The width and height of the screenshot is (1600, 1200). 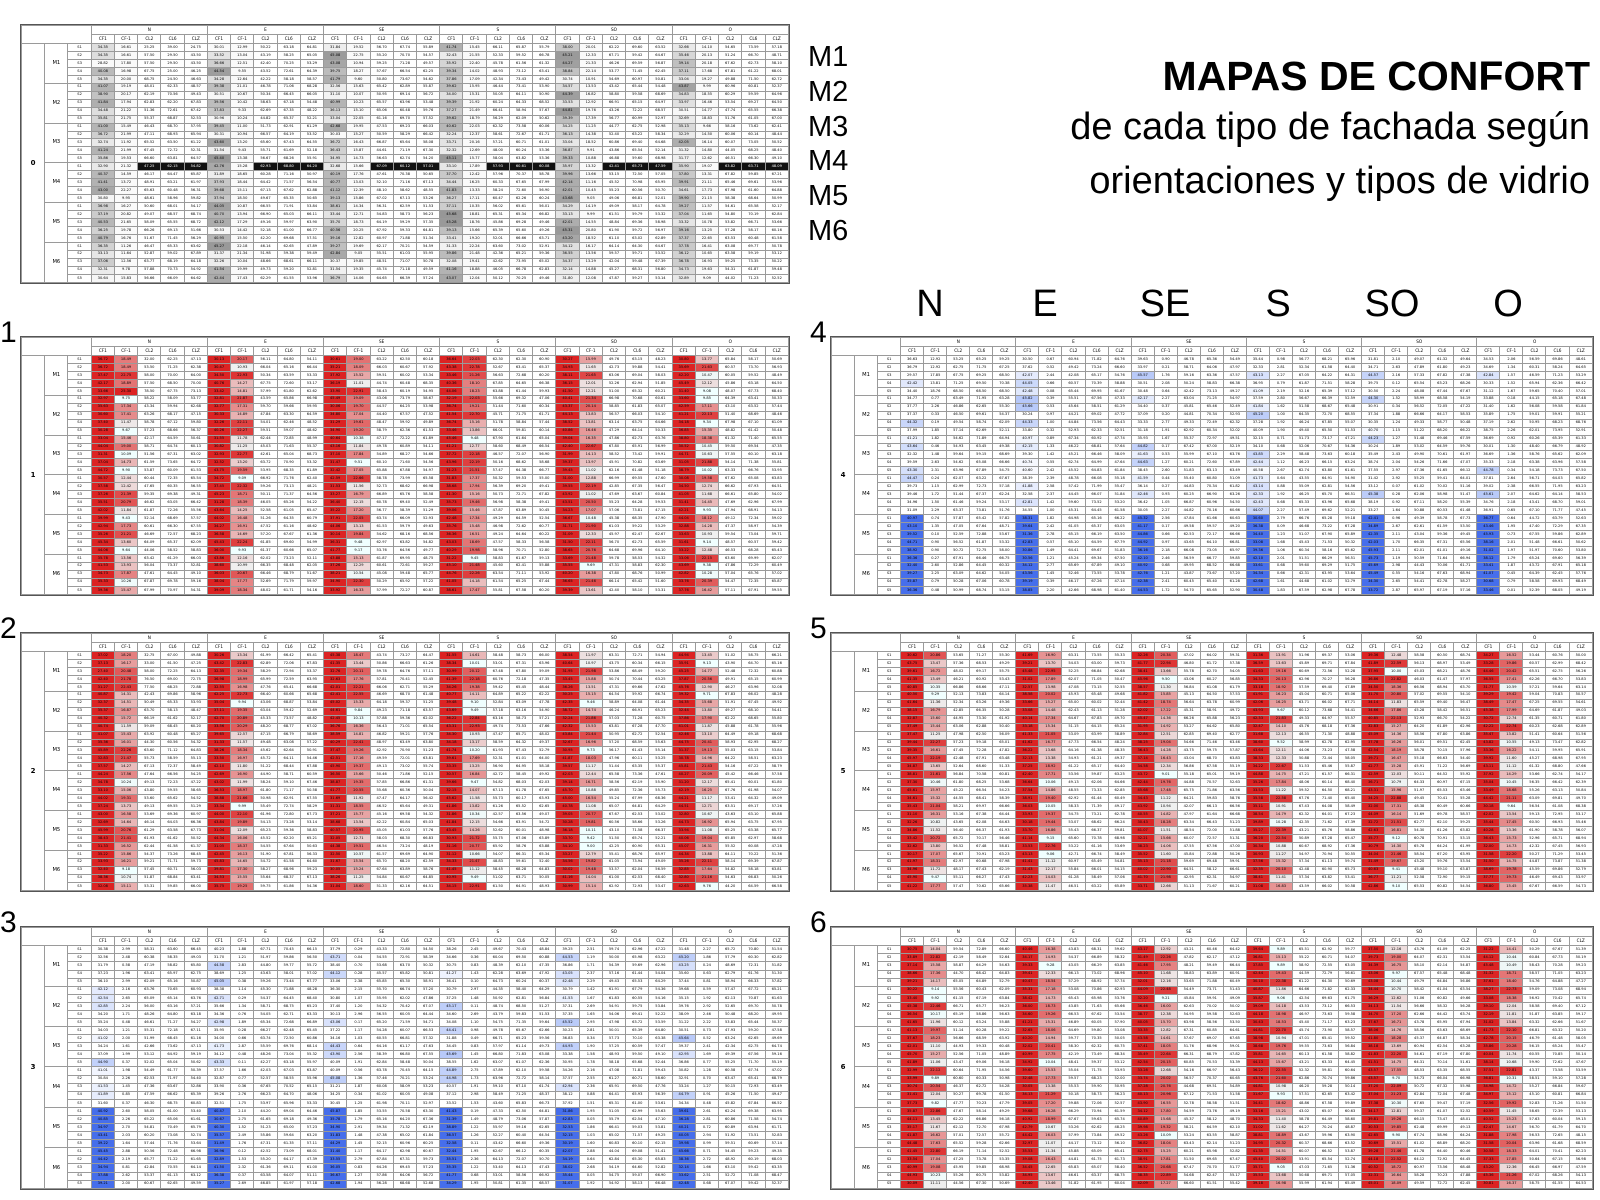 What do you see at coordinates (381, 775) in the screenshot?
I see `heatmap-cell: 50.46` at bounding box center [381, 775].